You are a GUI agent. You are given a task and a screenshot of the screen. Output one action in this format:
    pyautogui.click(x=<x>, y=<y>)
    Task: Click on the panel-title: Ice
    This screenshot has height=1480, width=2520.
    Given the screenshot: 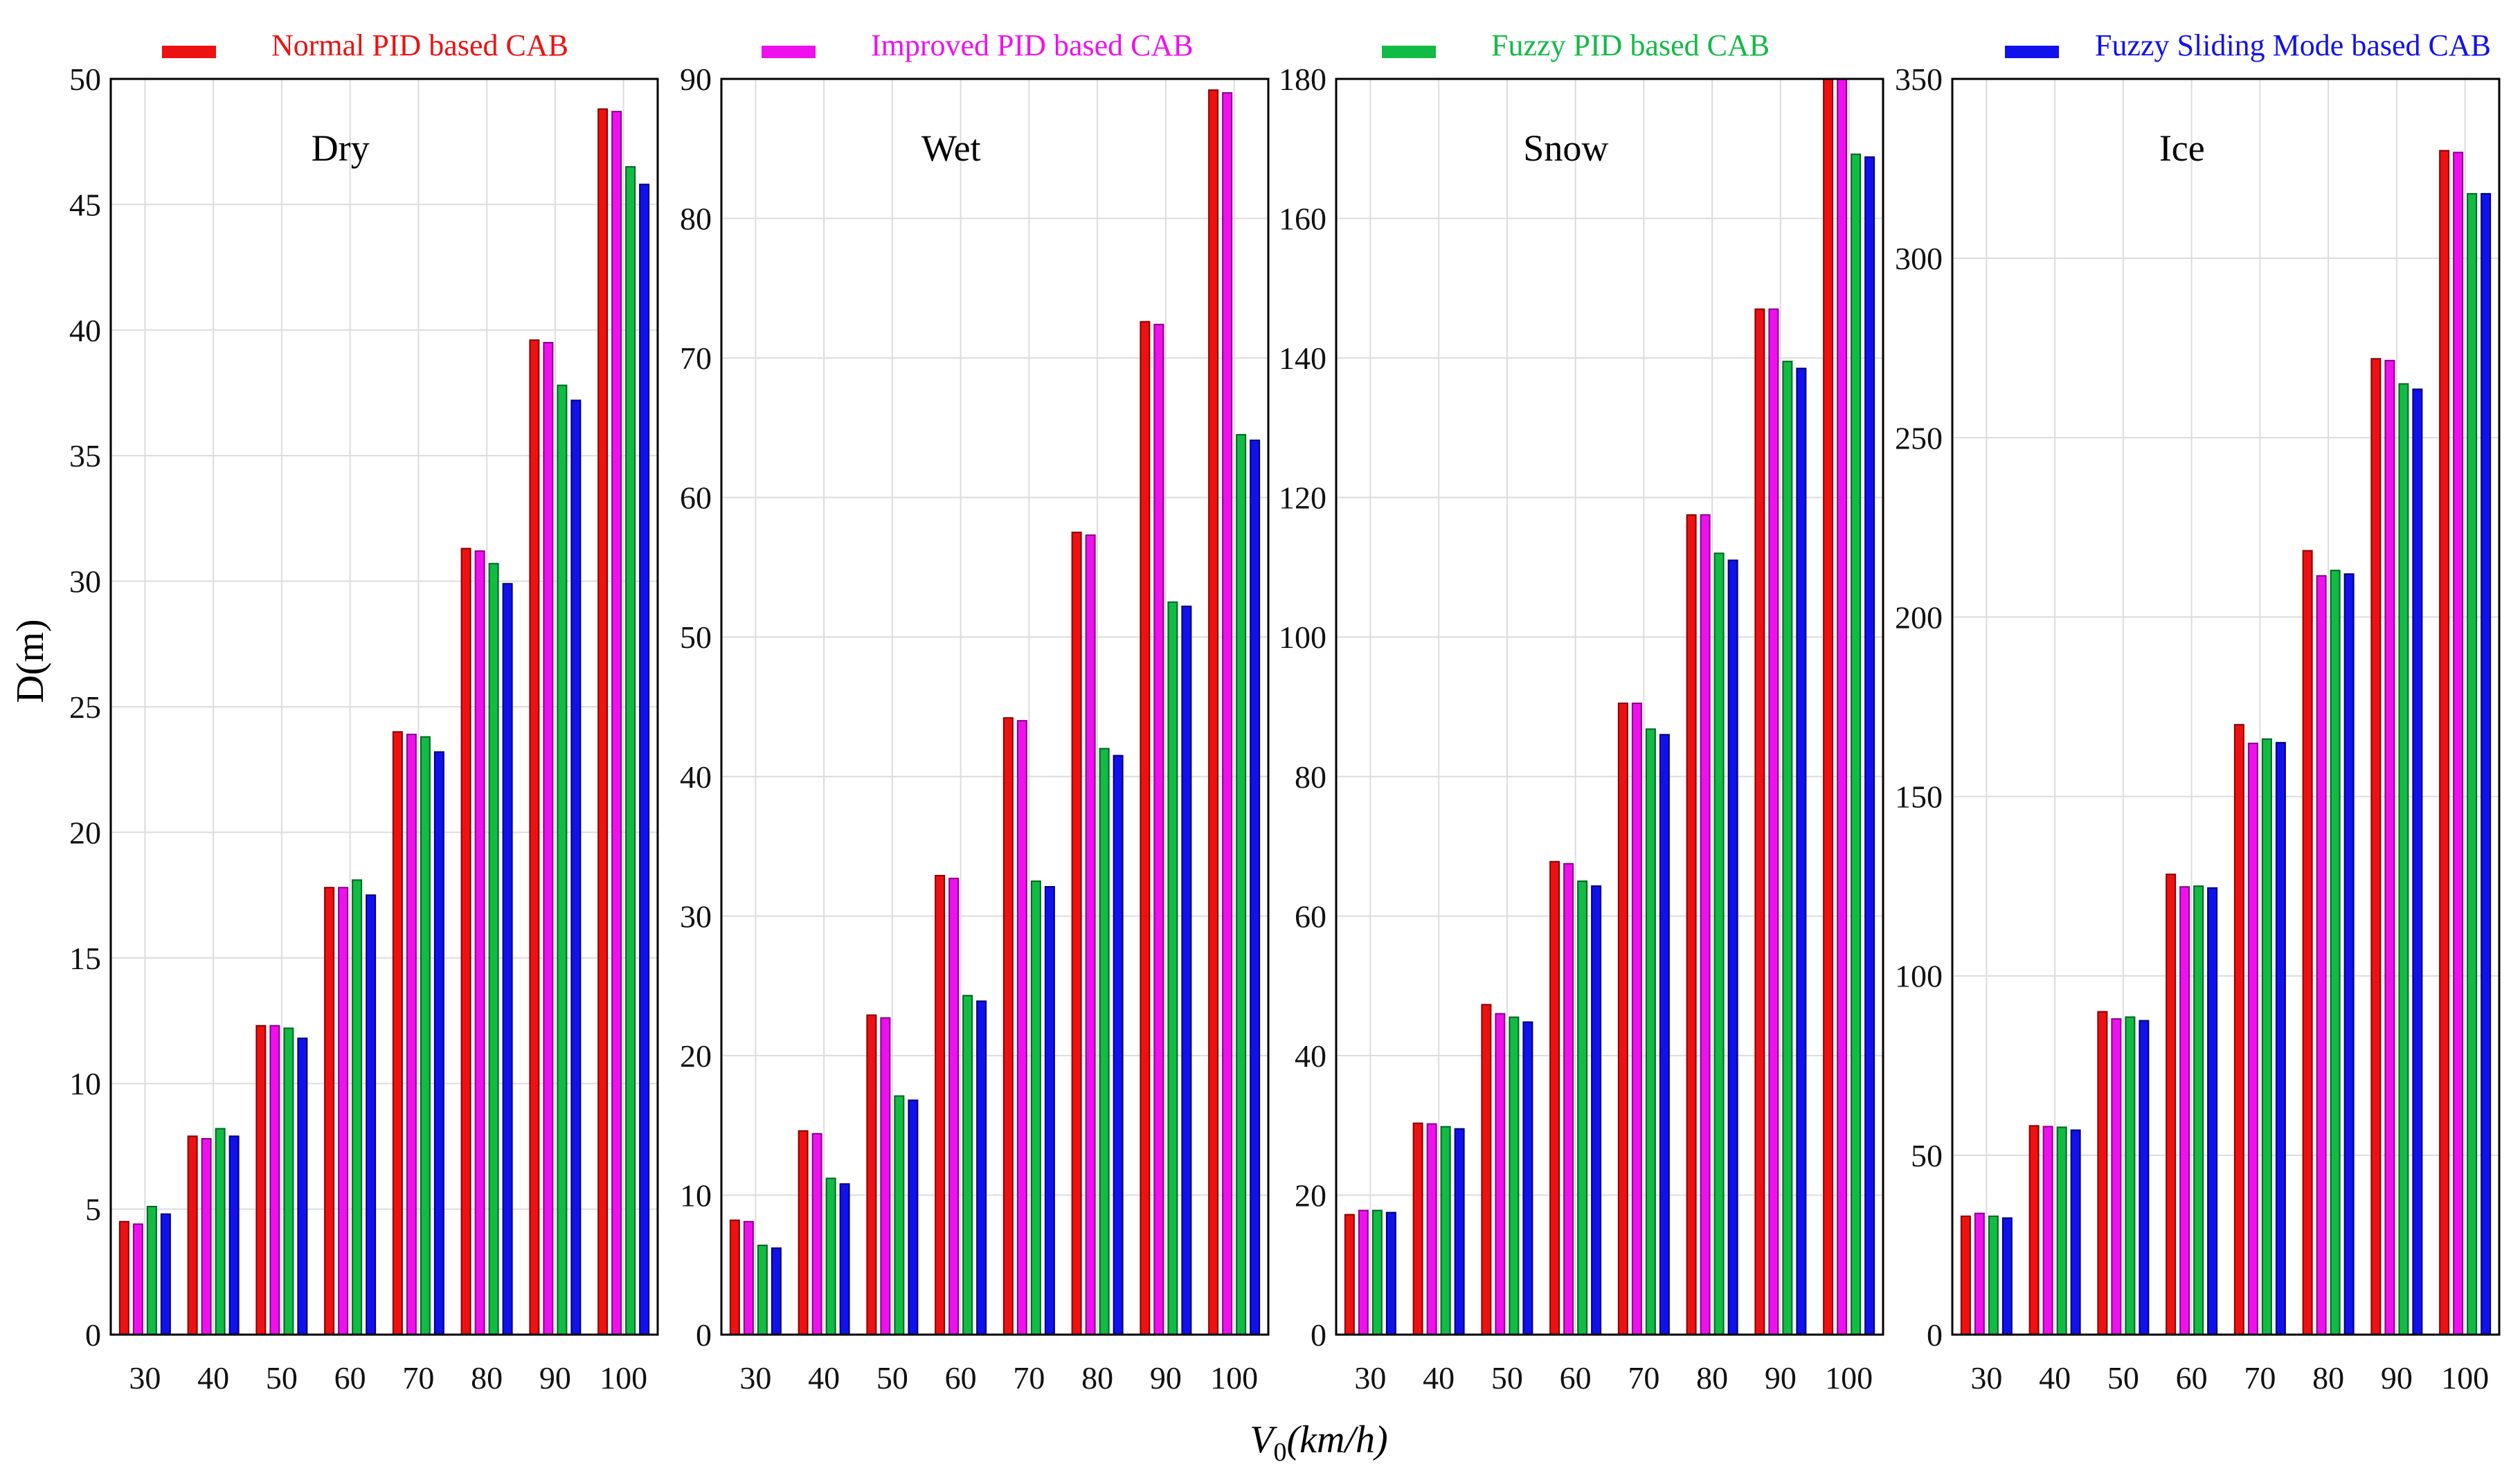 What is the action you would take?
    pyautogui.click(x=2182, y=148)
    